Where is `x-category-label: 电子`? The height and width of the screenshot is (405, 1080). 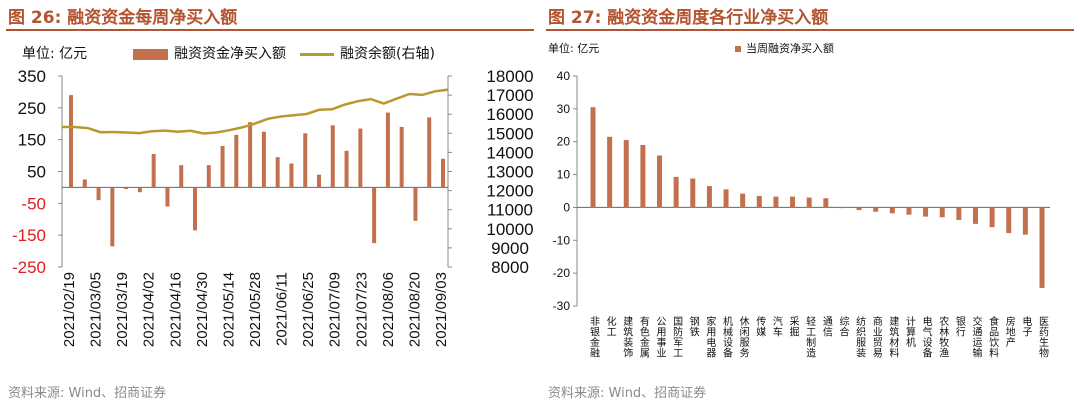
x-category-label: 电子 is located at coordinates (1026, 326).